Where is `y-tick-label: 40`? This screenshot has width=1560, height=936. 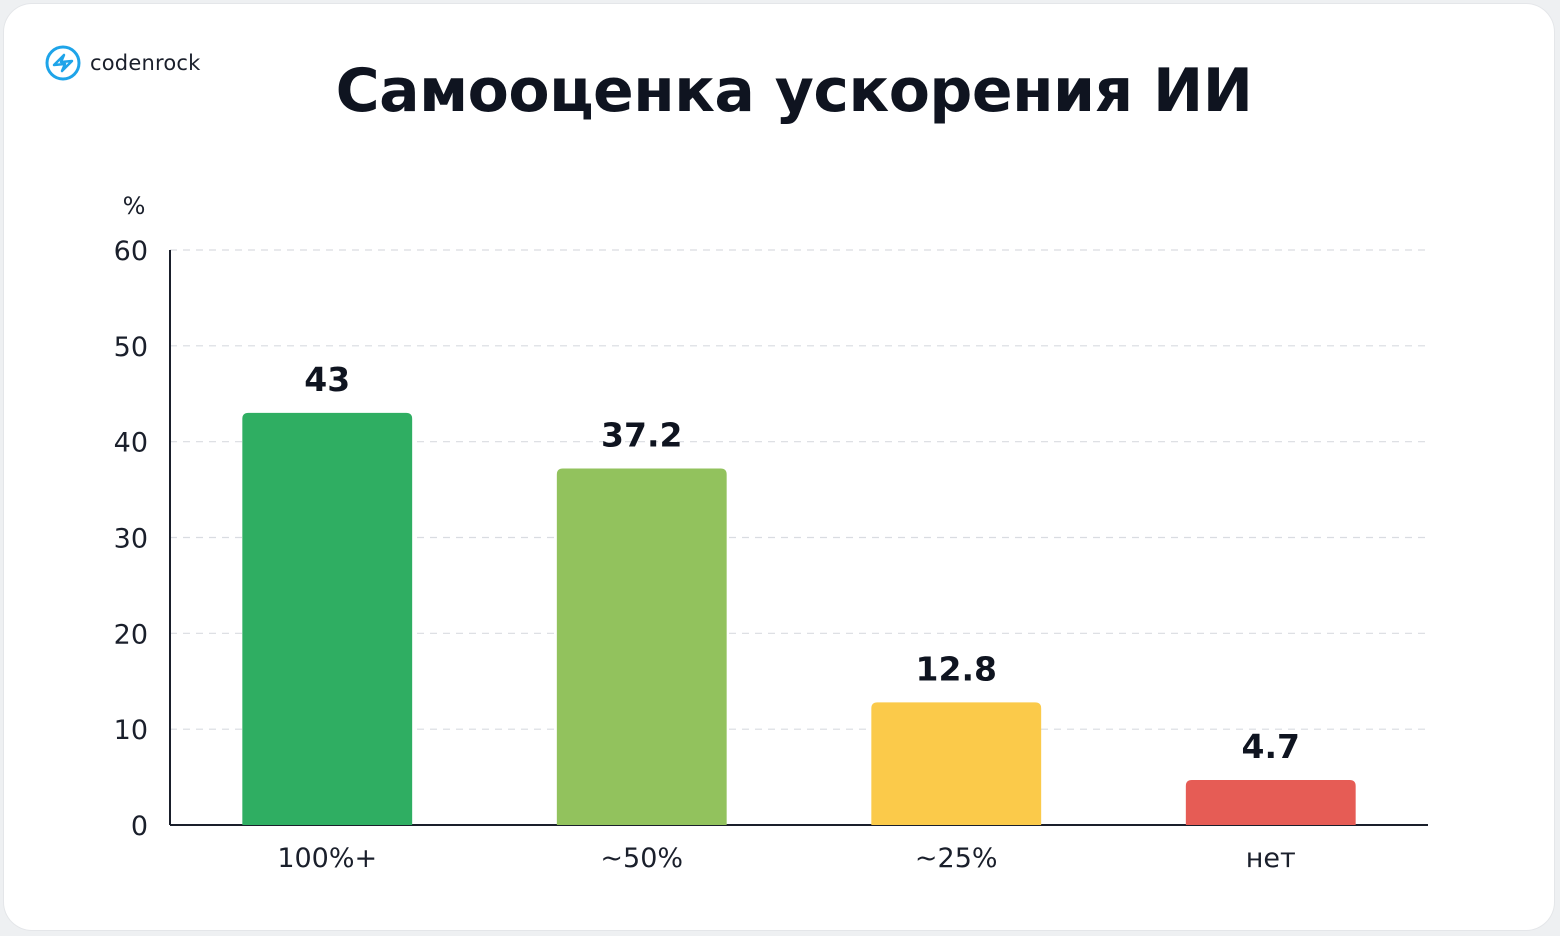 y-tick-label: 40 is located at coordinates (131, 443).